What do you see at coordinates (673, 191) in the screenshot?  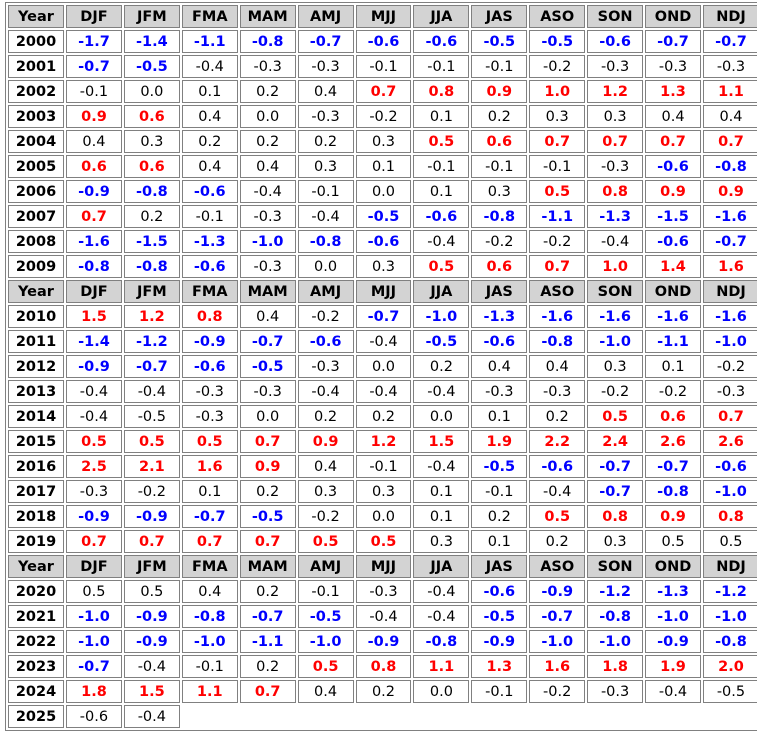 I see `oni-value-cell: 0.9` at bounding box center [673, 191].